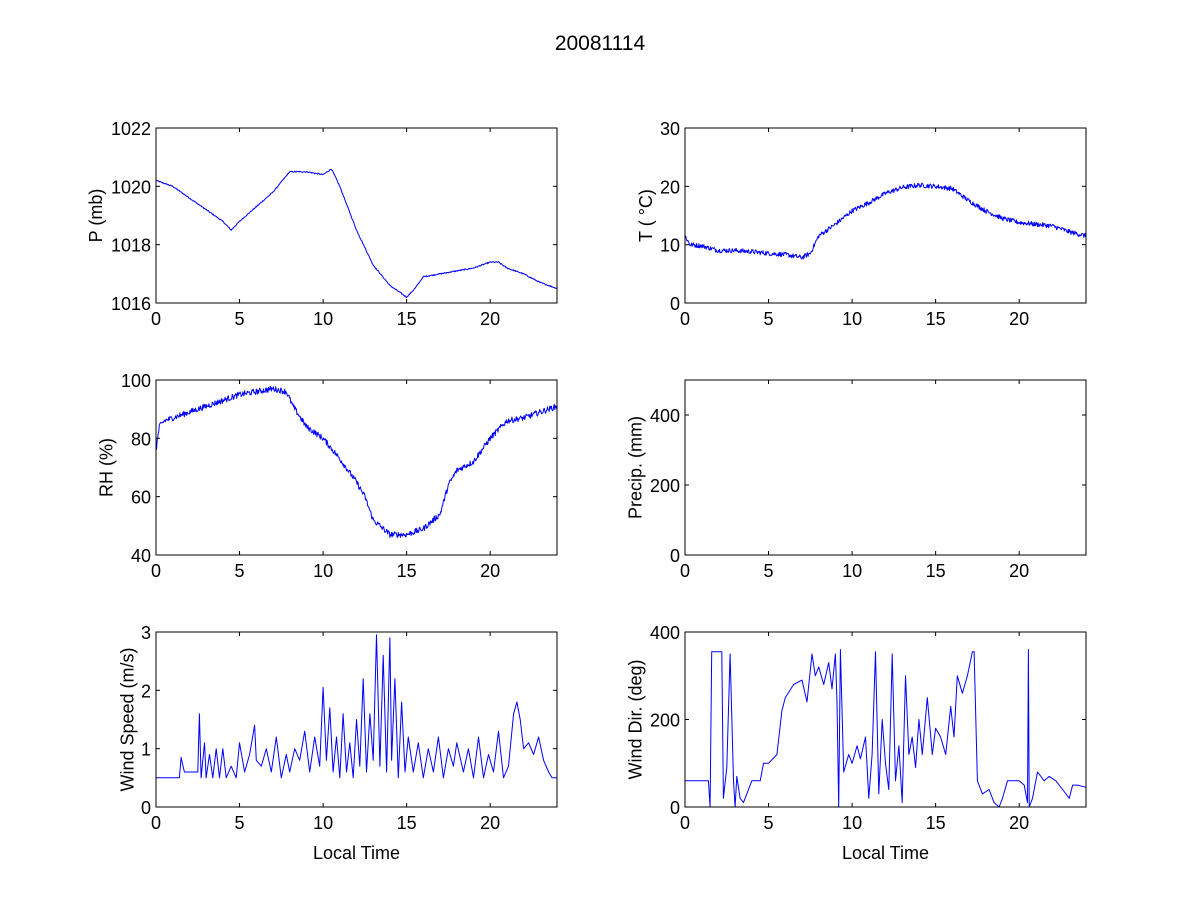 This screenshot has width=1200, height=905. Describe the element at coordinates (600, 43) in the screenshot. I see `figure-title: 20081114` at that location.